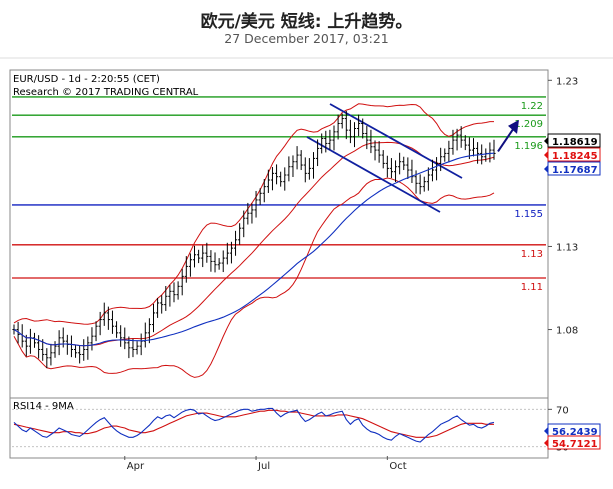 The image size is (613, 489). I want to click on level-label: 1.209, so click(528, 124).